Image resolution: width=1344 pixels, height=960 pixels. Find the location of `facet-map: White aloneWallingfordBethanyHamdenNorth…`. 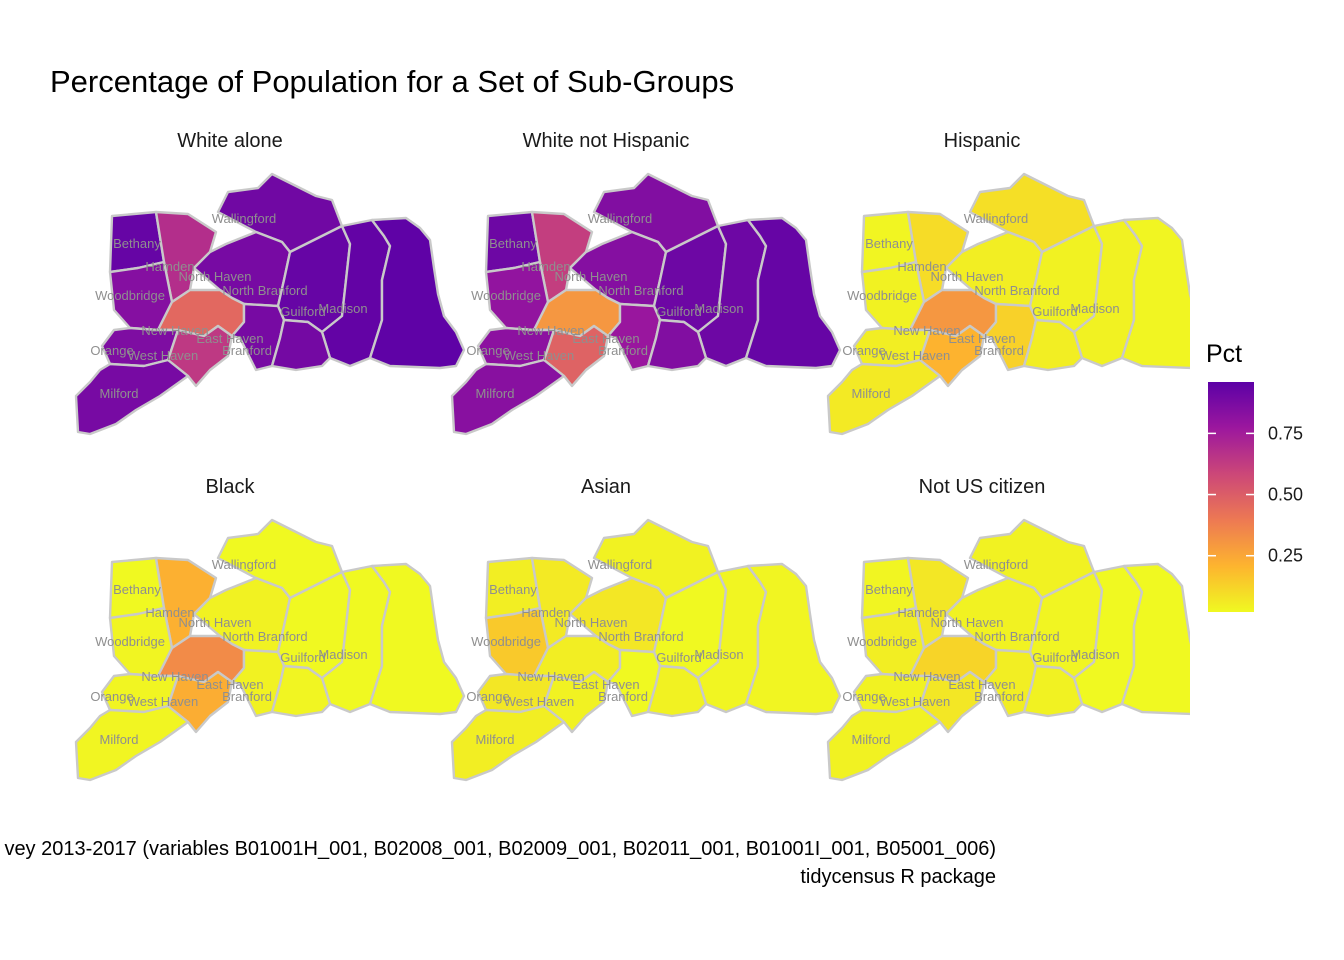

facet-map: White aloneWallingfordBethanyHamdenNorth… is located at coordinates (270, 283).